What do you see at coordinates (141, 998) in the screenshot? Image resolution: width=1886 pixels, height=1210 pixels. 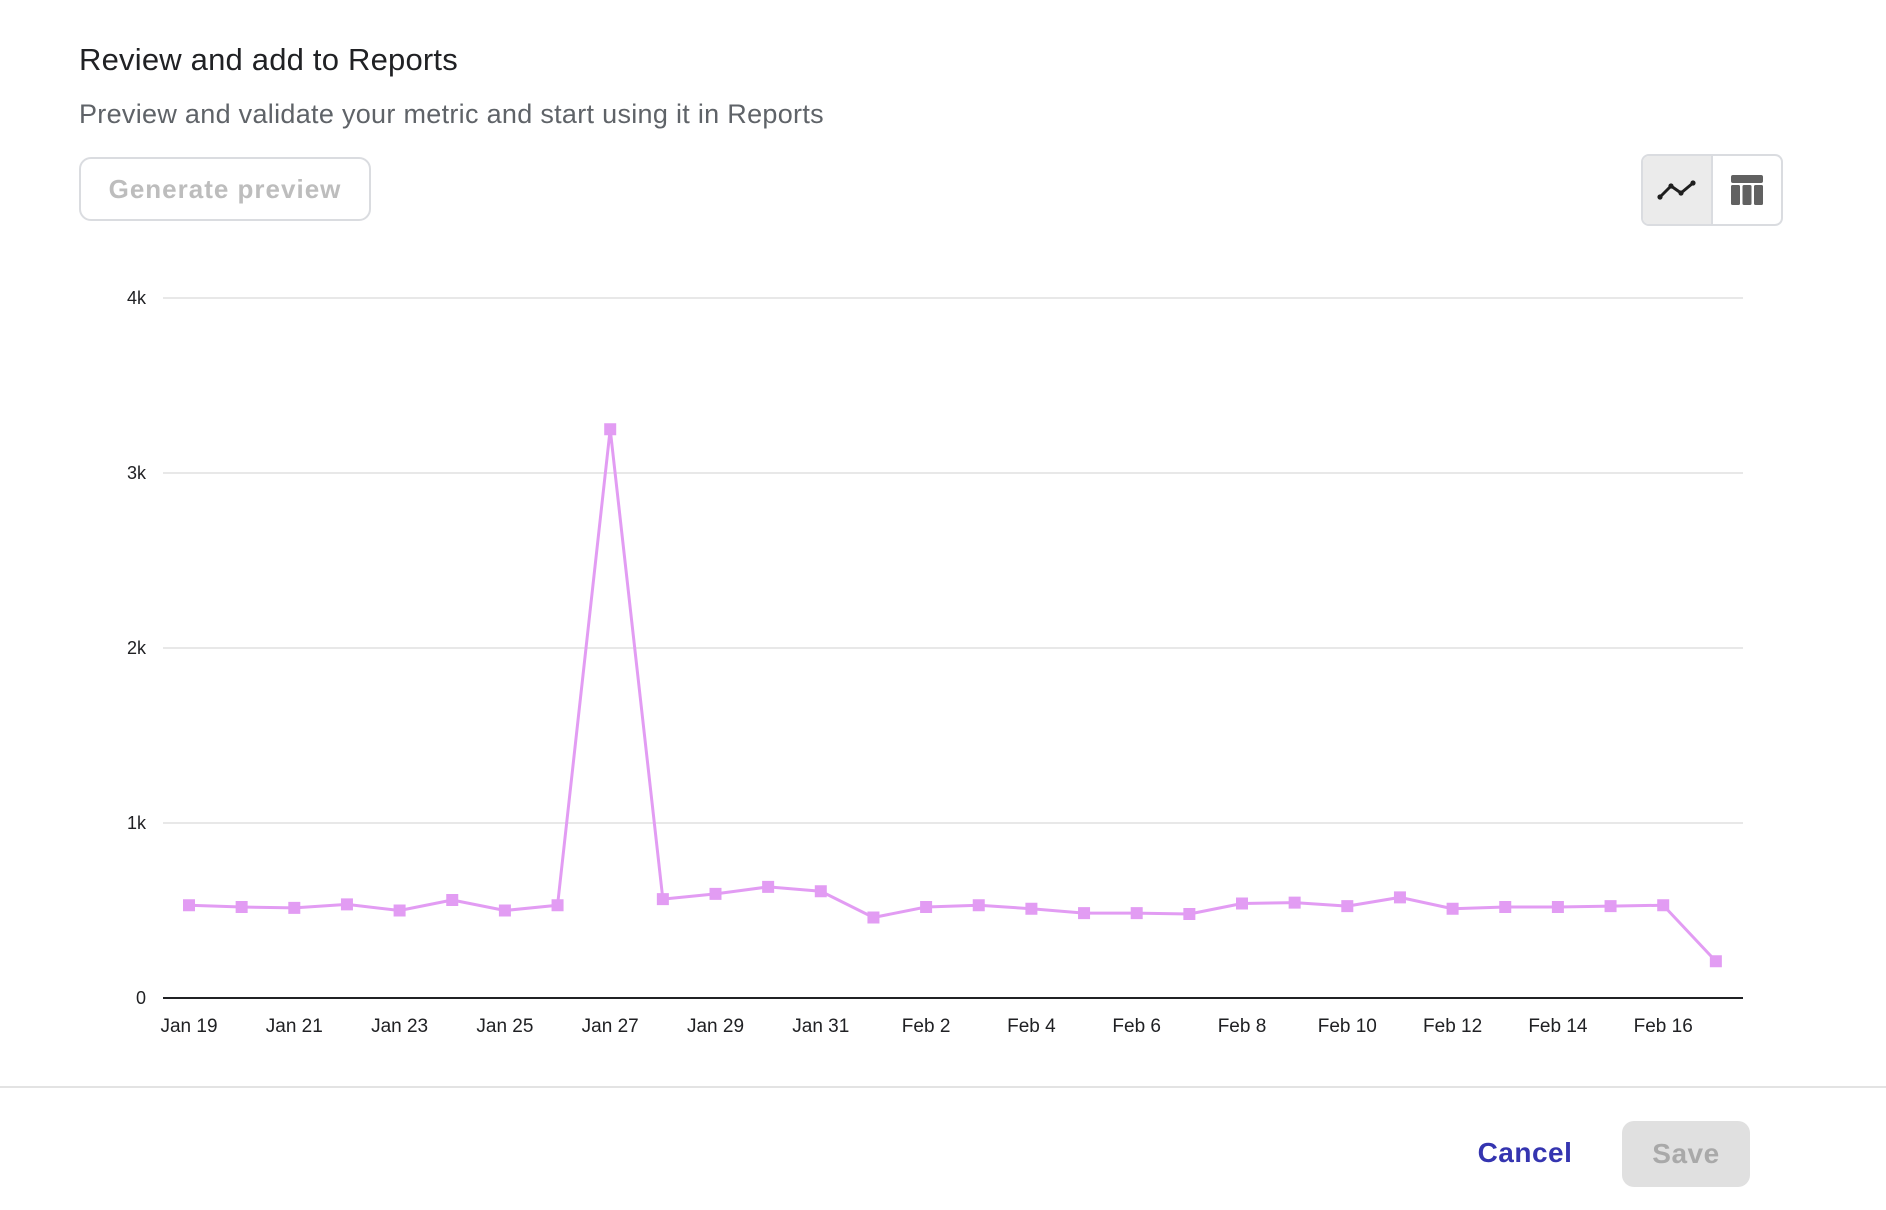 I see `y-tick-label: 0` at bounding box center [141, 998].